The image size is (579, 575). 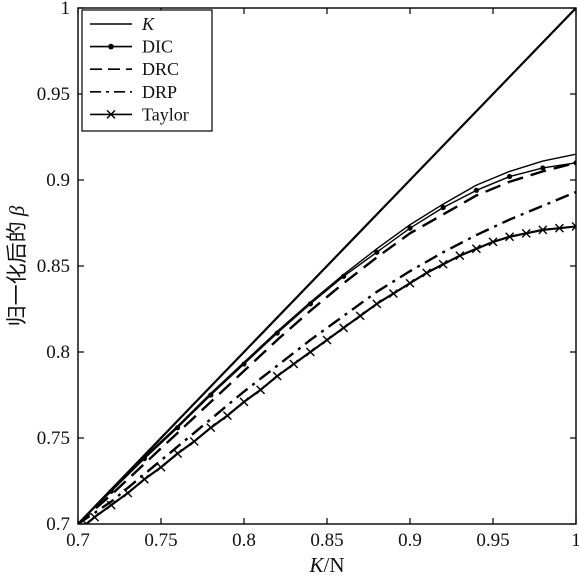 What do you see at coordinates (244, 540) in the screenshot?
I see `x-tick-label: 0.8` at bounding box center [244, 540].